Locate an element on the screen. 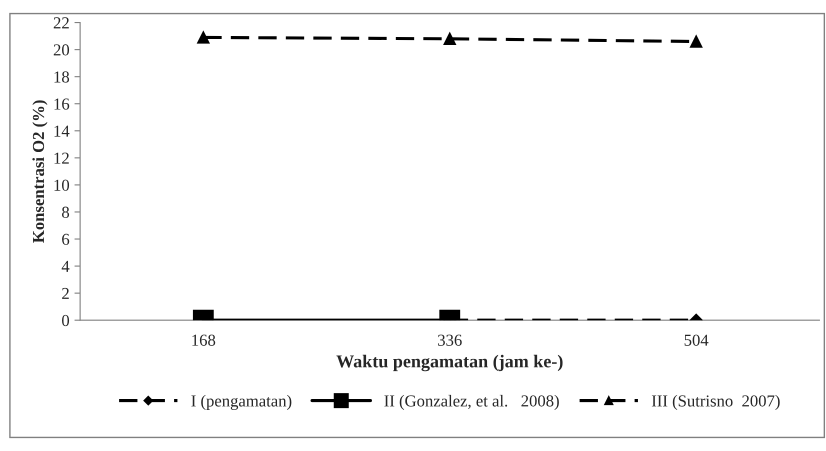 Image resolution: width=826 pixels, height=451 pixels. y-tick-label: 2 is located at coordinates (65, 293).